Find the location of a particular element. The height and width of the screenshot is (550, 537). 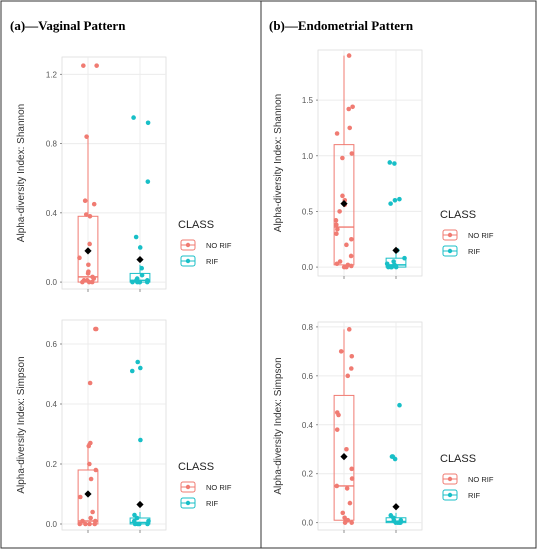

y-tick-label: 0.2 is located at coordinates (308, 474).